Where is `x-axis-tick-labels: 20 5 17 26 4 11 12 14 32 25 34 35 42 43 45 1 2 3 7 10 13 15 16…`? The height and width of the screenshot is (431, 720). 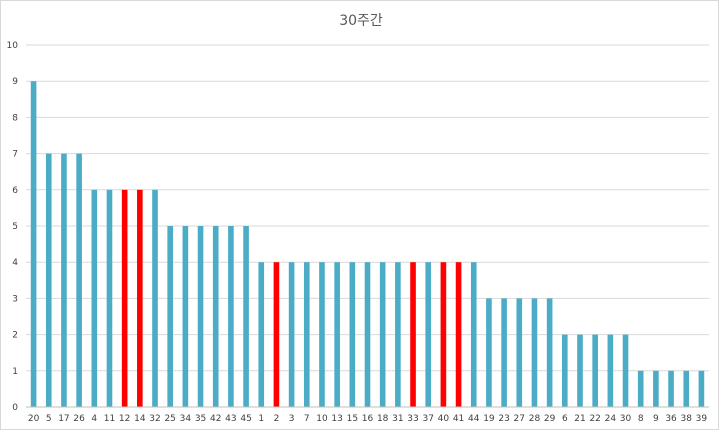 x-axis-tick-labels: 20 5 17 26 4 11 12 14 32 25 34 35 42 43 45 1 2 3 7 10 13 15 16… is located at coordinates (368, 419).